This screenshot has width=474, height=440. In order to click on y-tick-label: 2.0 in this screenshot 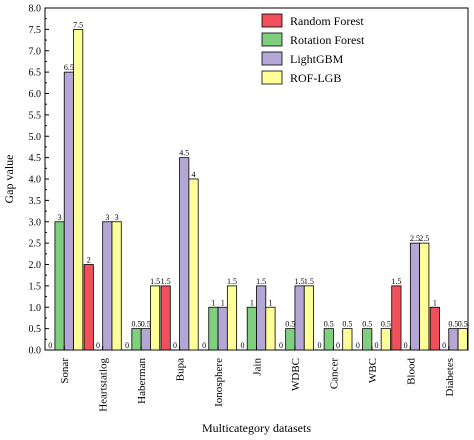, I will do `click(35, 265)`.